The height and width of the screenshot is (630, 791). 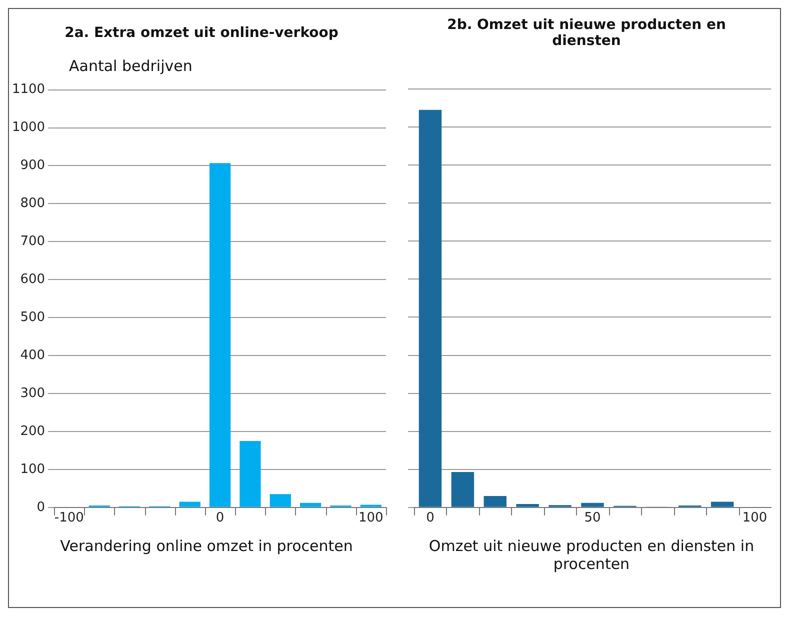 What do you see at coordinates (586, 33) in the screenshot?
I see `chart-title: 2b. Omzet uit nieuwe producten en diensten` at bounding box center [586, 33].